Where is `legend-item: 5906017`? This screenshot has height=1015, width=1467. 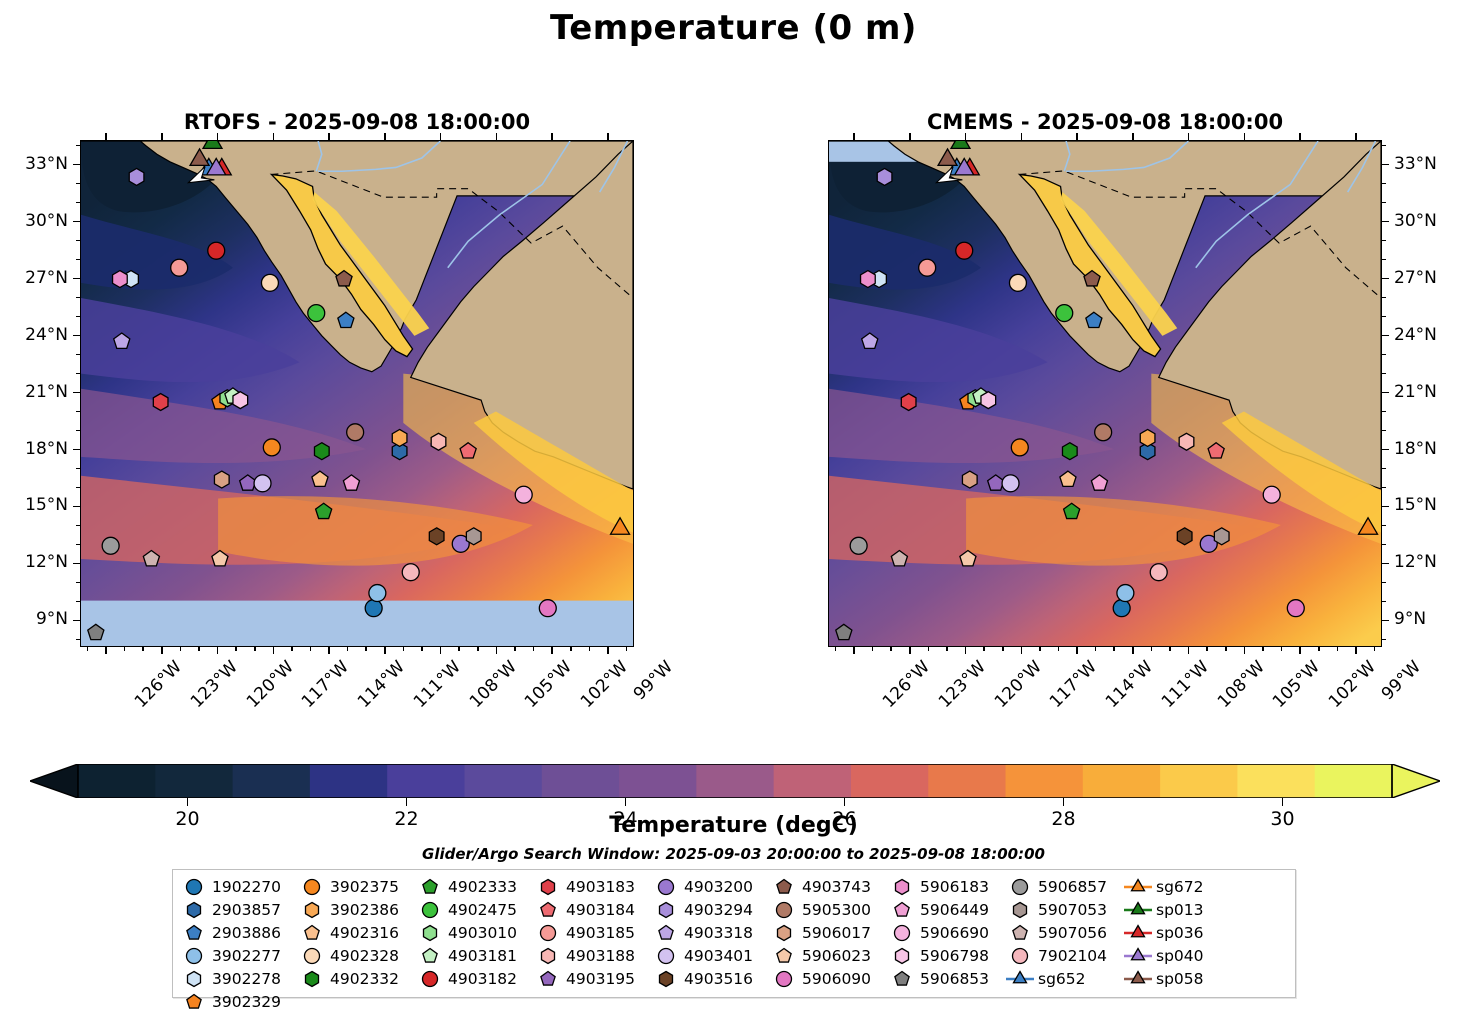 legend-item: 5906017 is located at coordinates (828, 932).